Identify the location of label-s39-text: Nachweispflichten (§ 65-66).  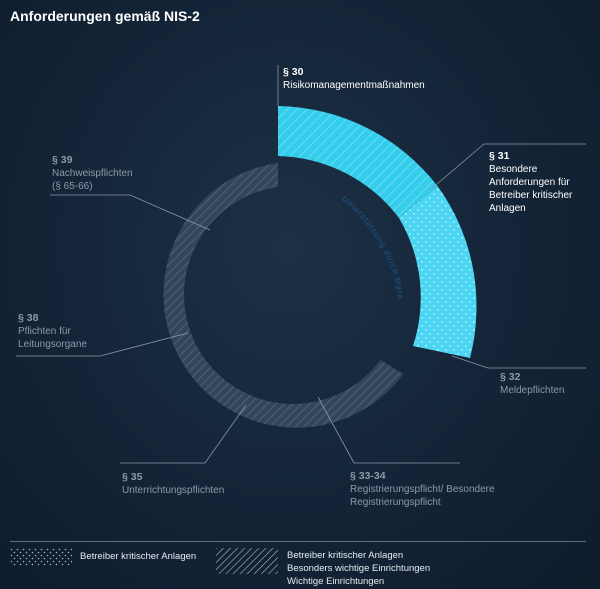
(92, 180).